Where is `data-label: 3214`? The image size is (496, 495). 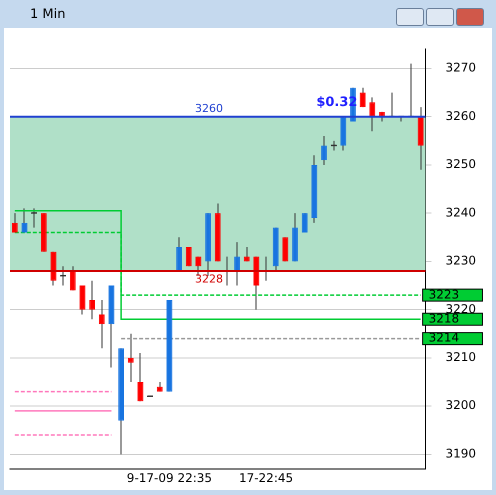 data-label: 3214 is located at coordinates (444, 337).